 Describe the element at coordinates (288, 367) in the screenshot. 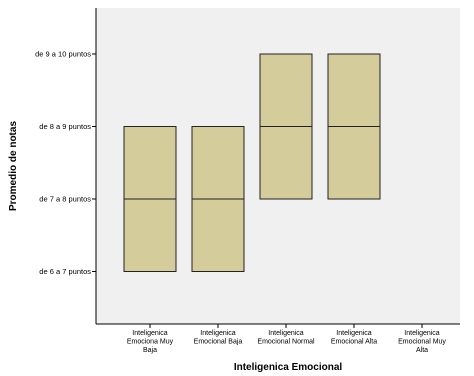

I see `x-axis-title: Inteligenica Emocional` at that location.